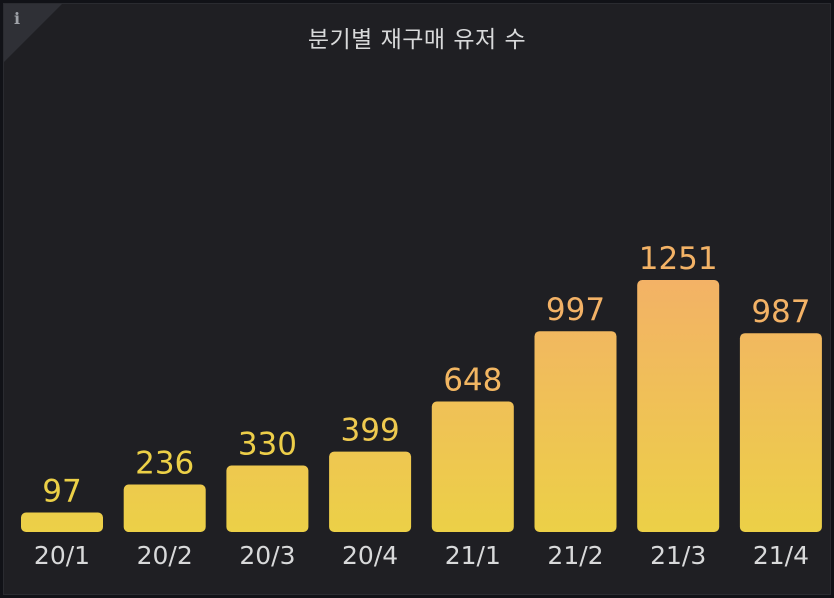  I want to click on bar-20/2, so click(164, 508).